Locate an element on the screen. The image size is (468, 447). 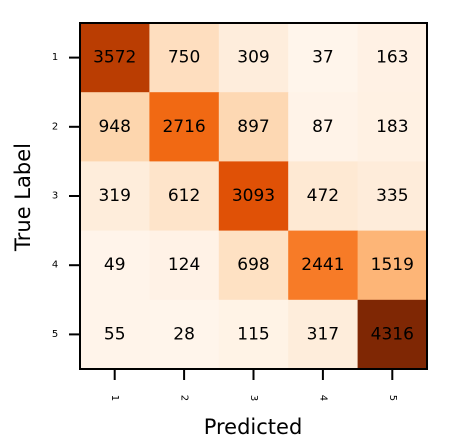
x-tick-label: 5 is located at coordinates (392, 398).